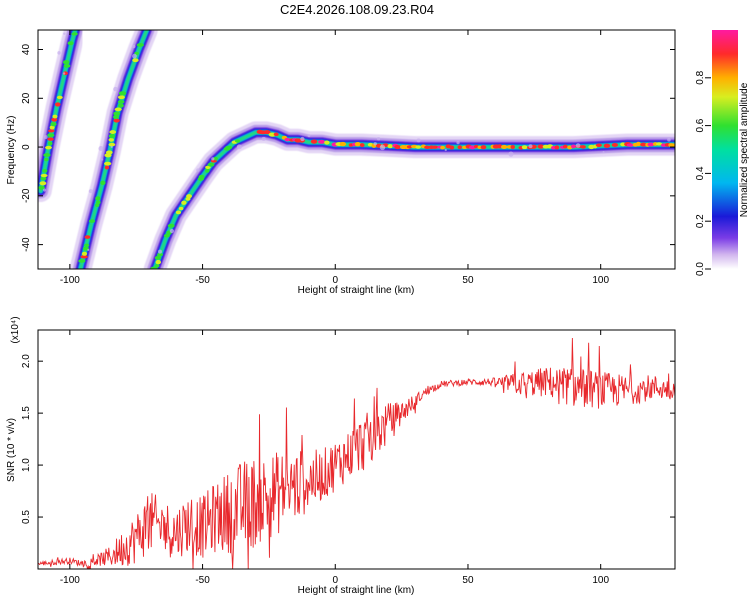  What do you see at coordinates (744, 149) in the screenshot?
I see `colorbar-label: Normalized spectral amplitude` at bounding box center [744, 149].